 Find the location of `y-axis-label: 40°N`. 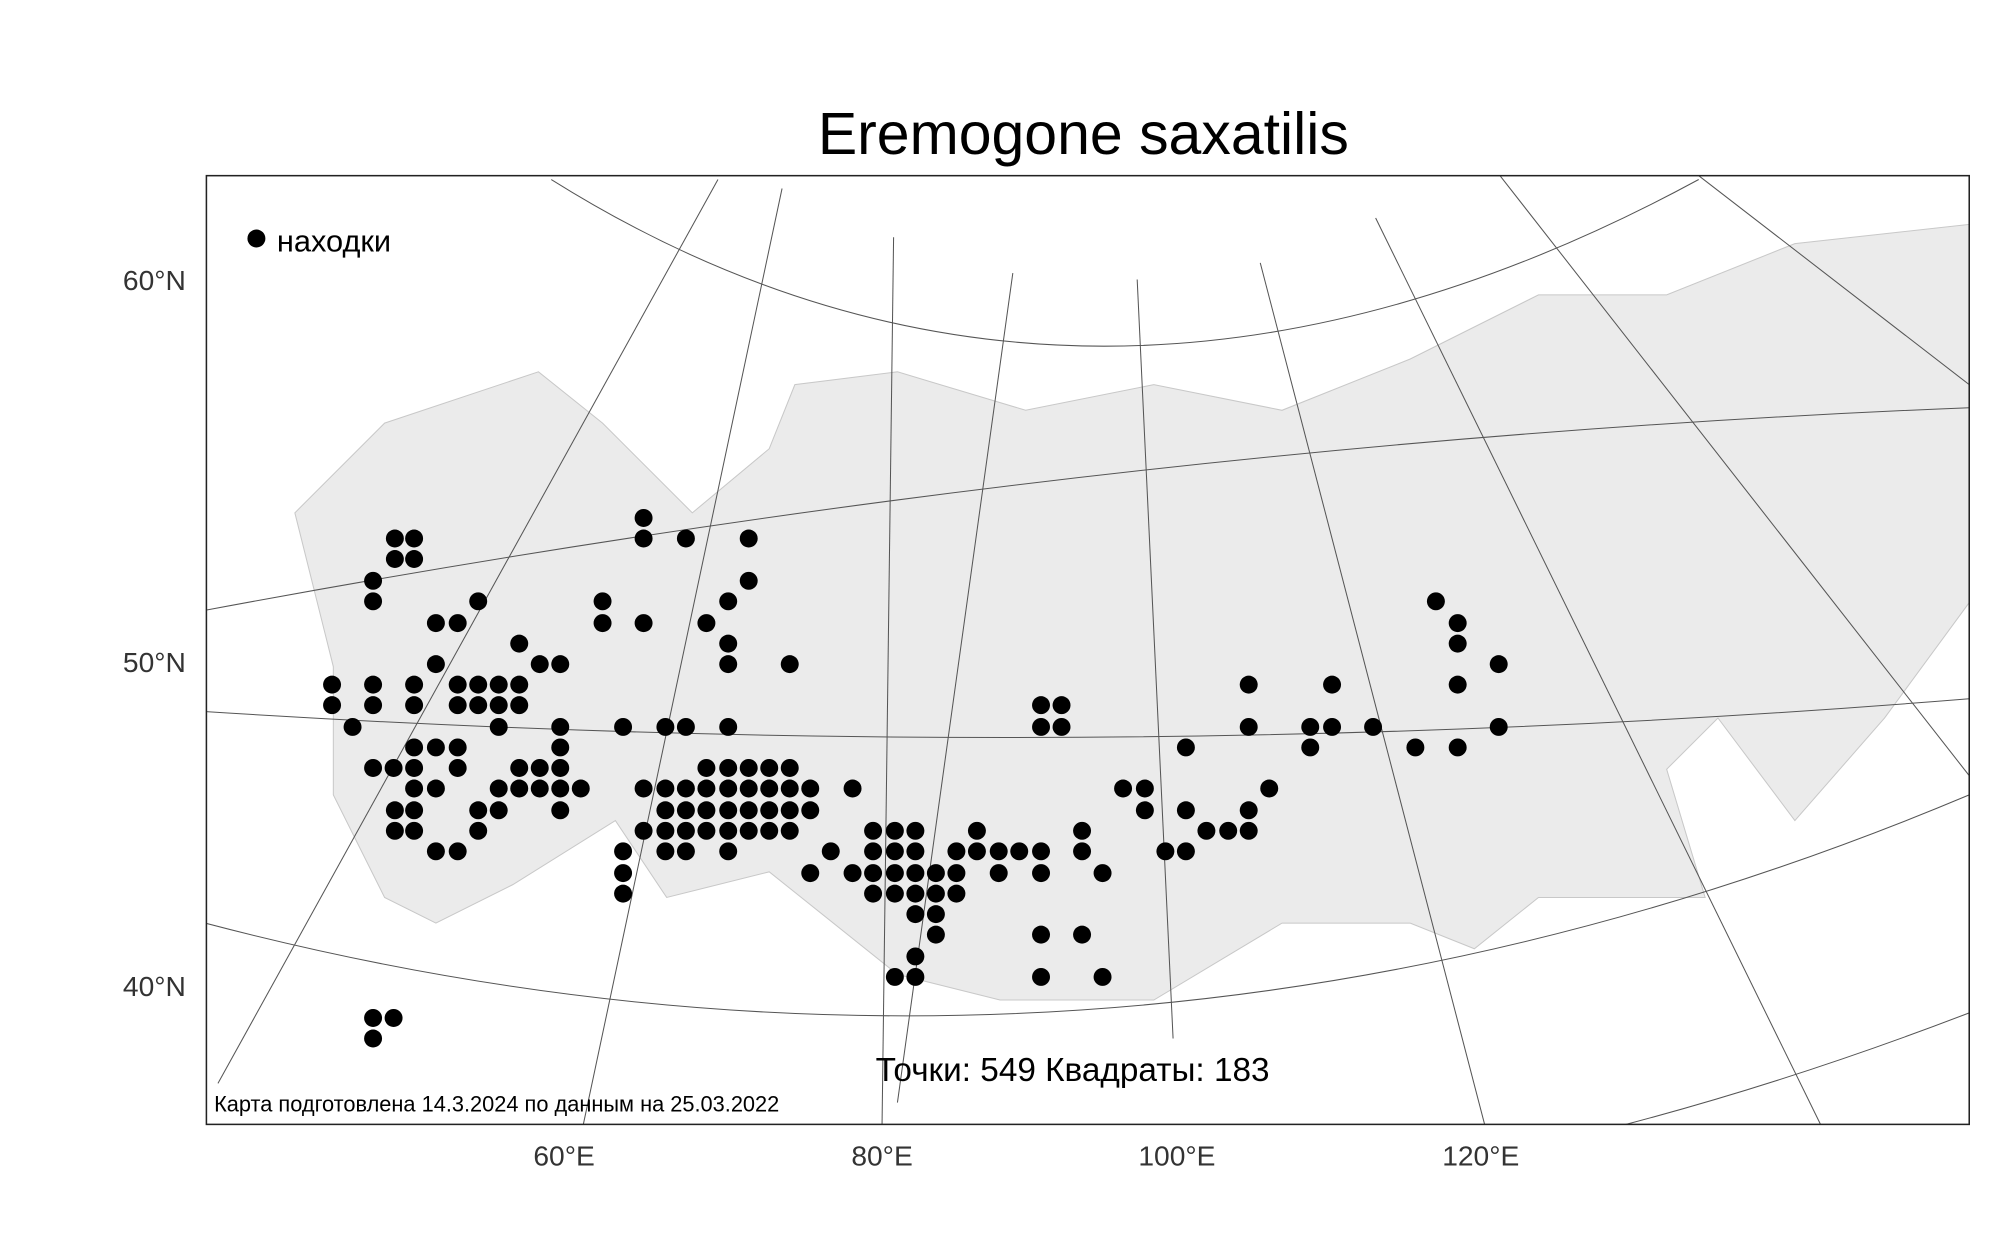

y-axis-label: 40°N is located at coordinates (154, 986).